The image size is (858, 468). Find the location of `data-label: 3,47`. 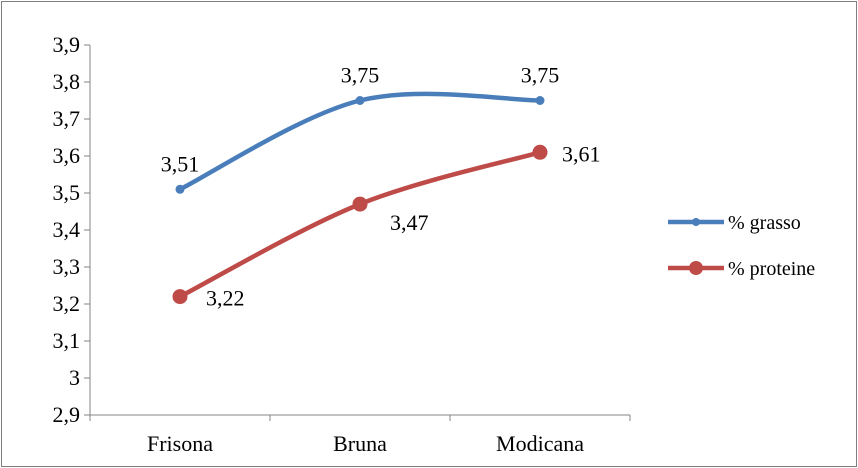

data-label: 3,47 is located at coordinates (409, 222).